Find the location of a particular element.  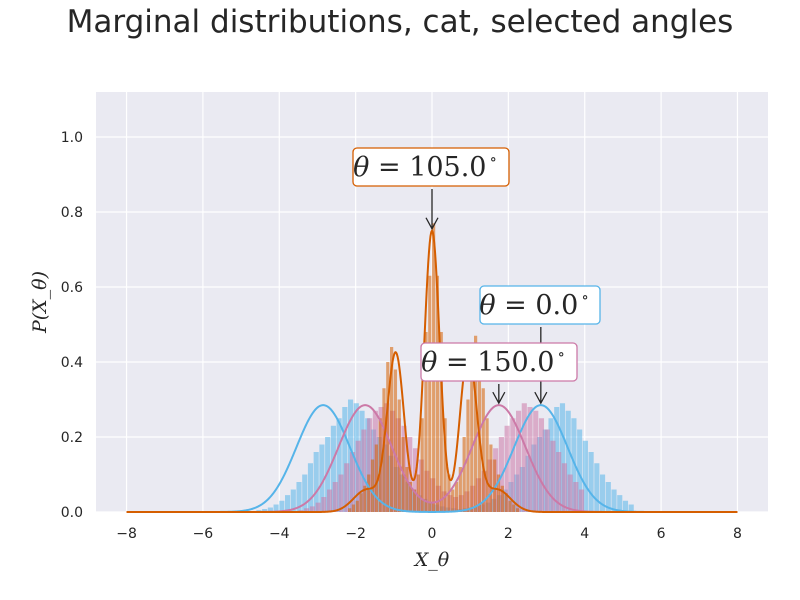

y-tick-label: 0.0 is located at coordinates (72, 513).